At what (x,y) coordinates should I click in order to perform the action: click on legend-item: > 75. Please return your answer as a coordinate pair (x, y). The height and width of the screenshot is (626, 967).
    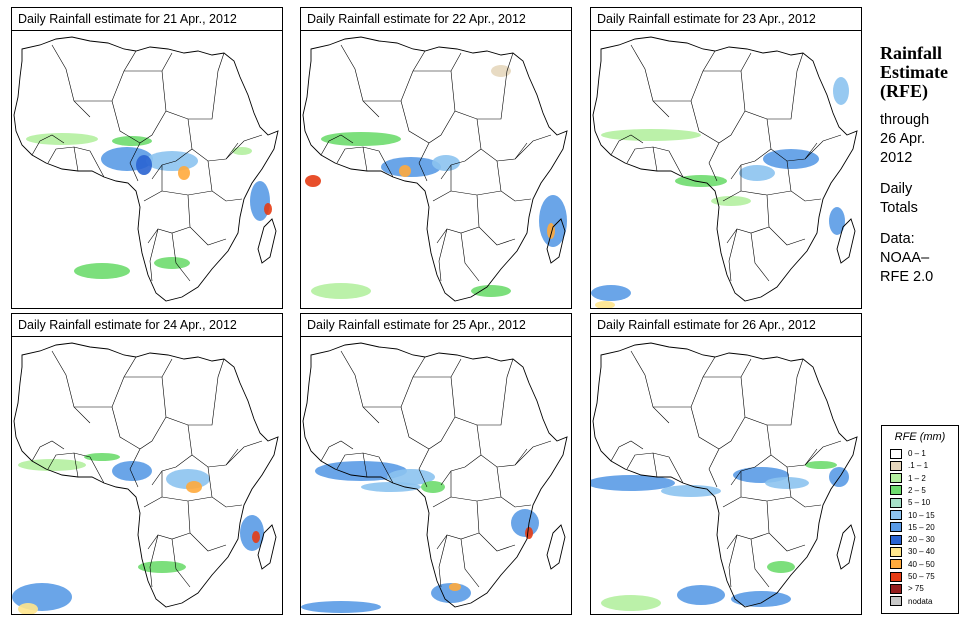
    Looking at the image, I should click on (907, 588).